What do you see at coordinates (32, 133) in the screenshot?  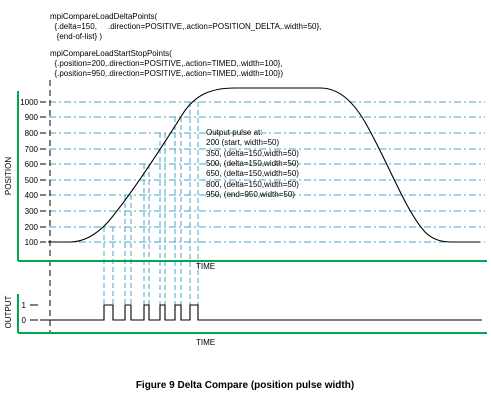 I see `tick-label: 800` at bounding box center [32, 133].